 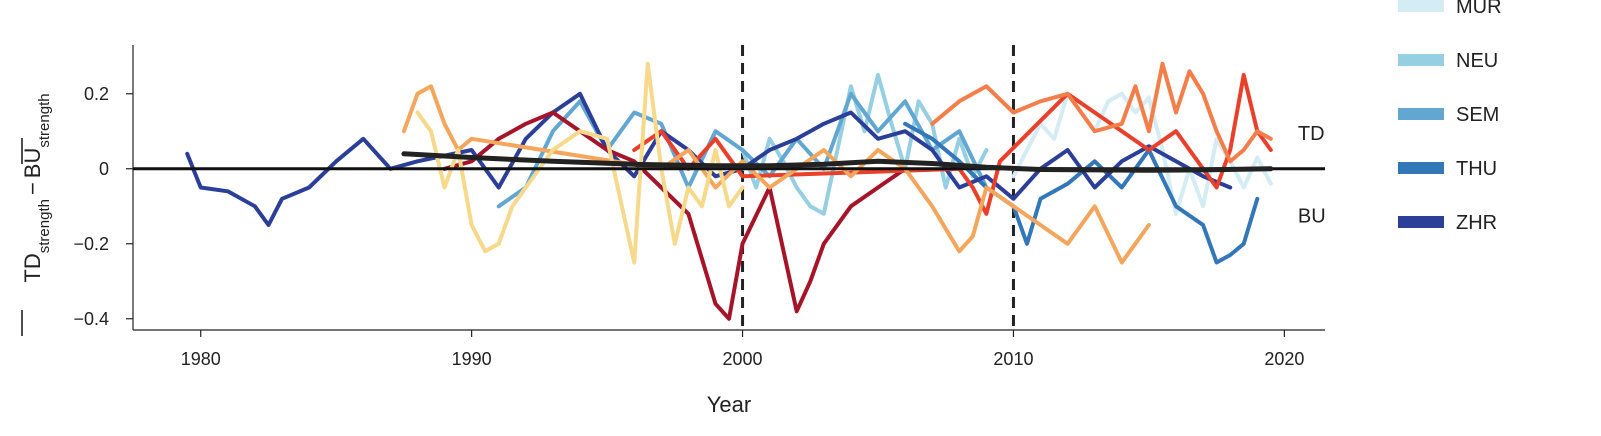 What do you see at coordinates (1312, 217) in the screenshot?
I see `annotation-bu: BU` at bounding box center [1312, 217].